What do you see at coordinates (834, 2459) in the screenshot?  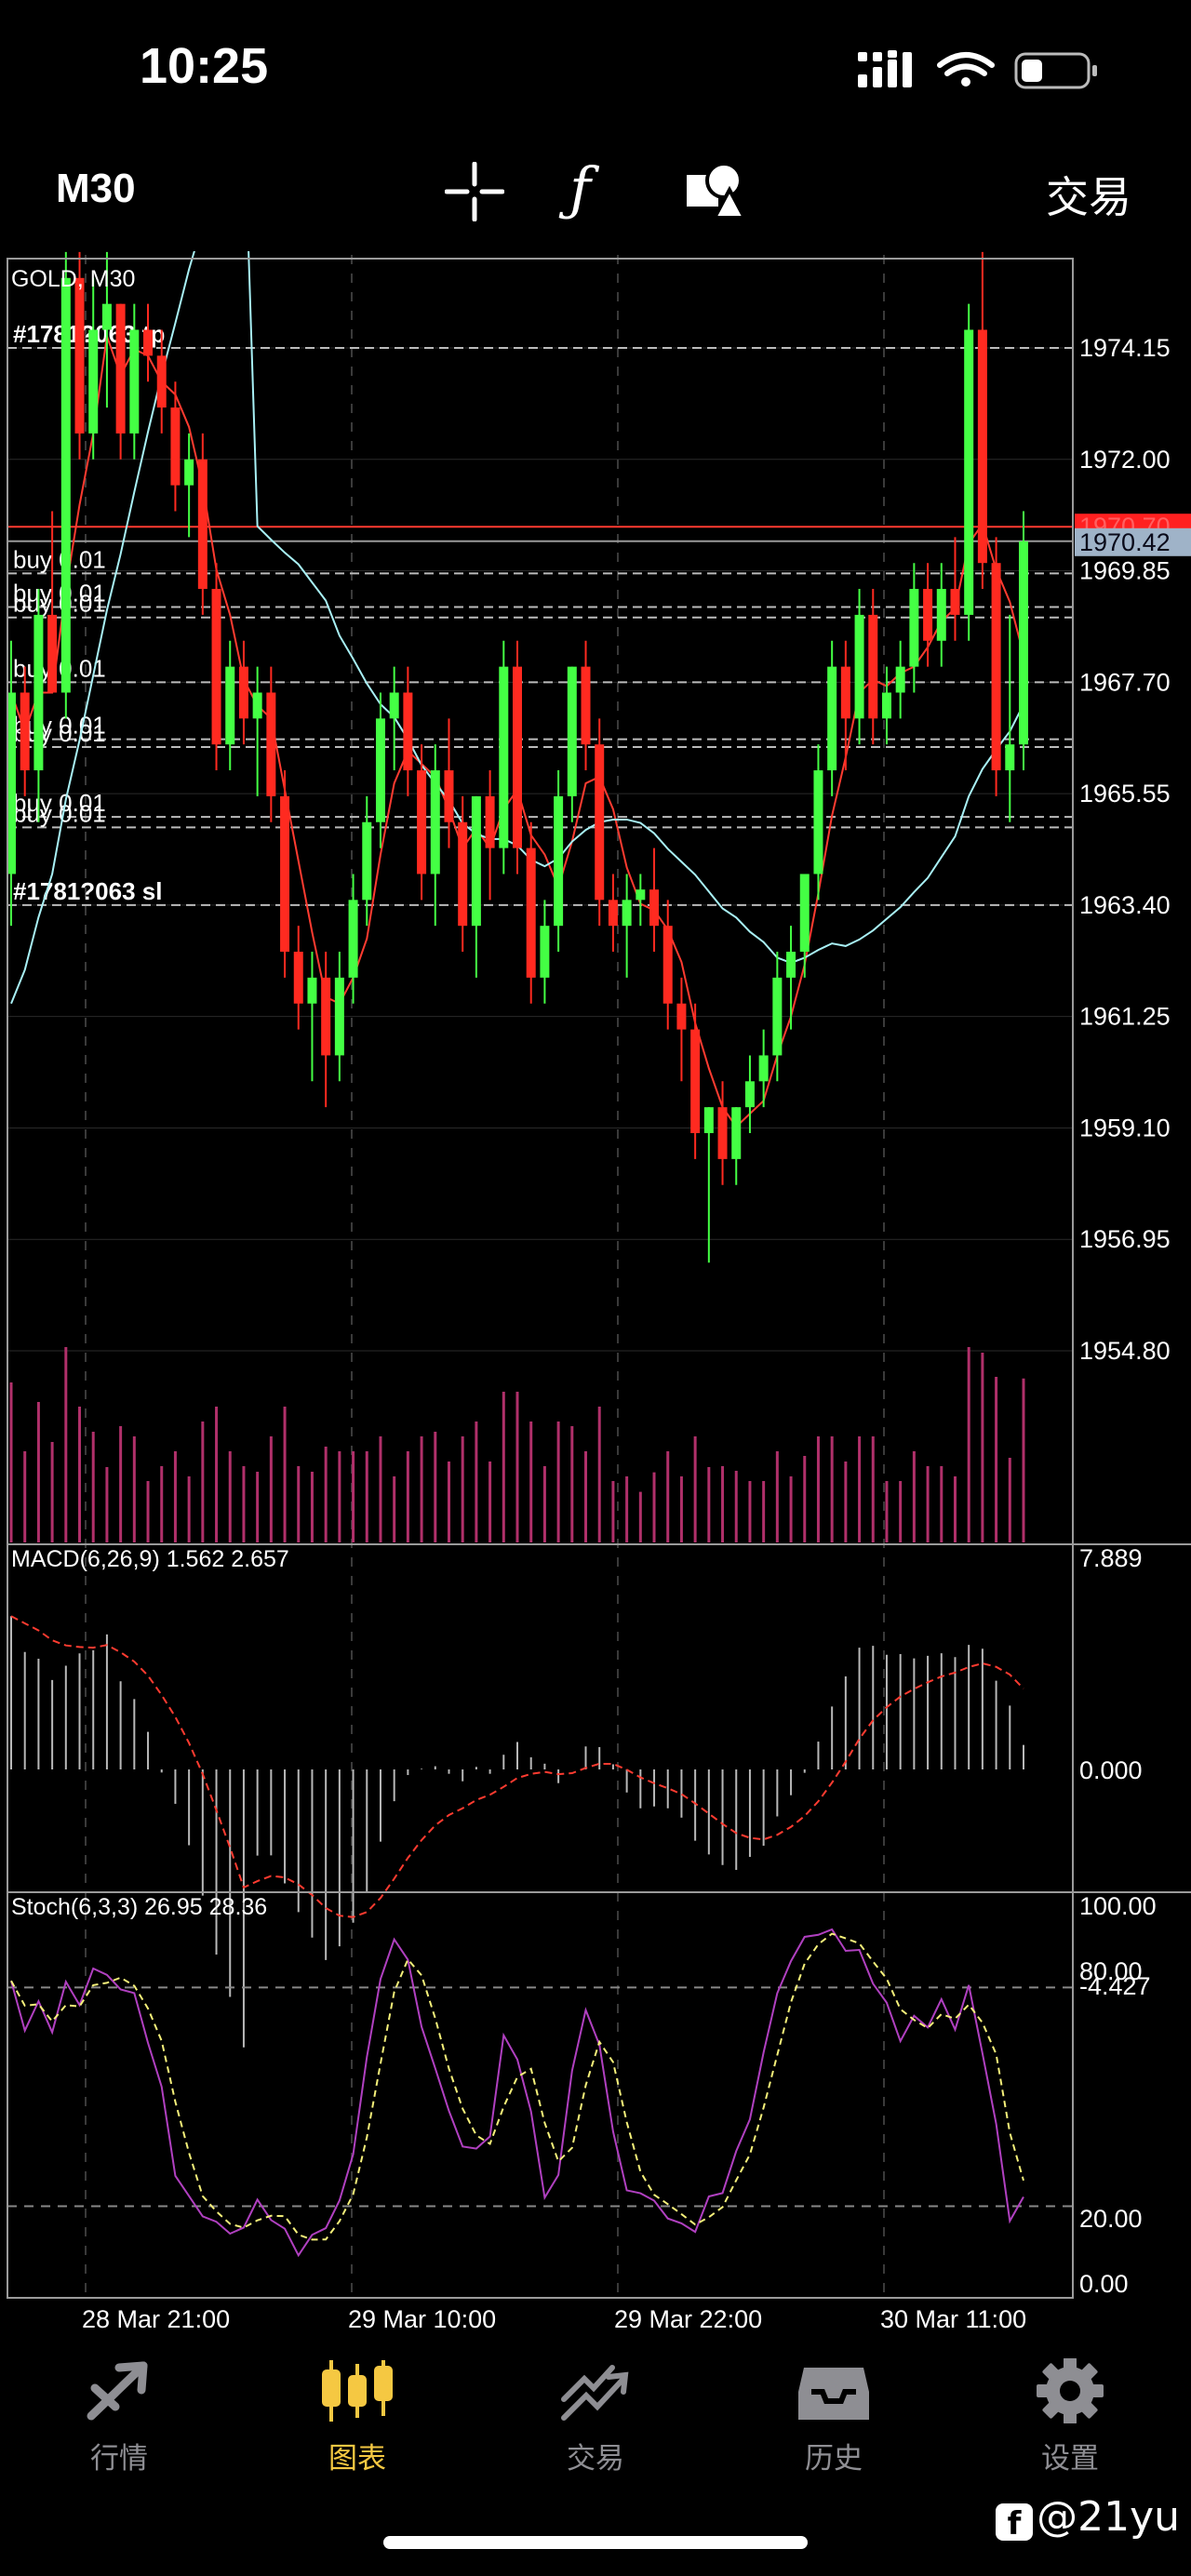 I see `tab-history-label: 历史` at bounding box center [834, 2459].